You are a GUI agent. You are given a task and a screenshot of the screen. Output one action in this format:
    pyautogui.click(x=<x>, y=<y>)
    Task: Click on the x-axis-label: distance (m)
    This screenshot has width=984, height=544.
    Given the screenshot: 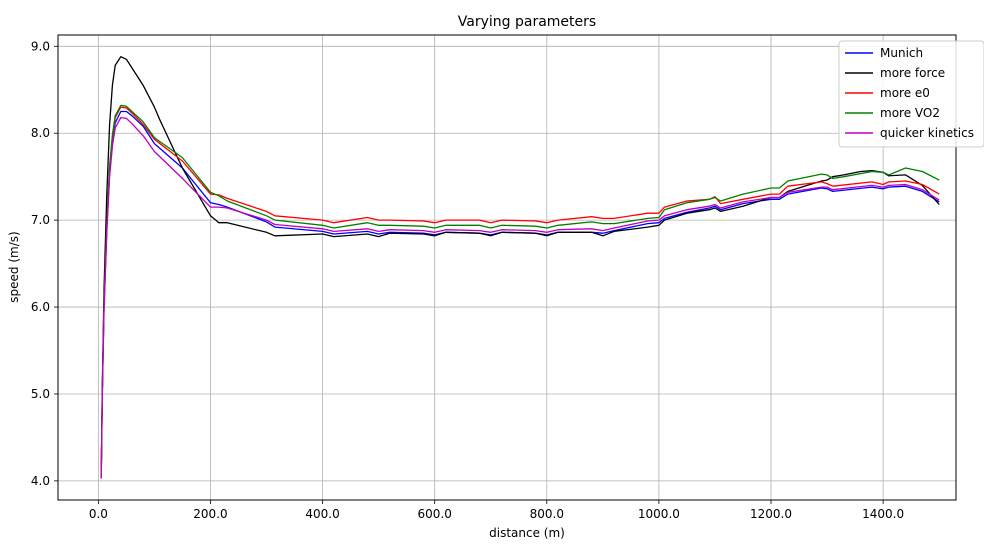 What is the action you would take?
    pyautogui.click(x=527, y=533)
    